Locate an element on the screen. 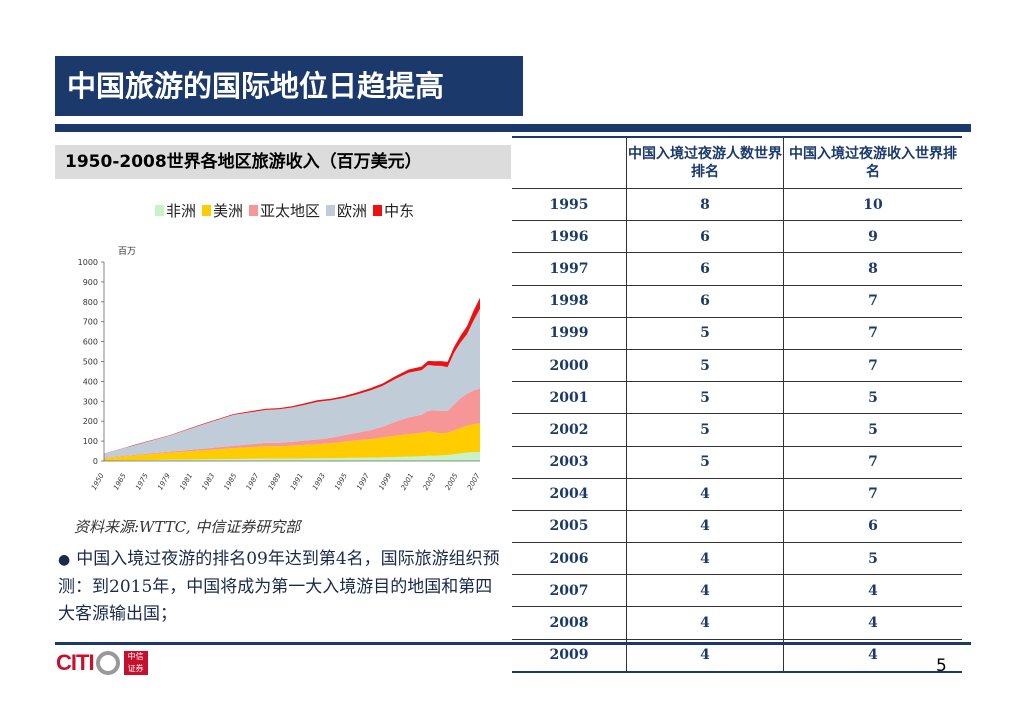 The height and width of the screenshot is (725, 1023). legend-item-asia-pacific: 亚太地区 is located at coordinates (284, 210).